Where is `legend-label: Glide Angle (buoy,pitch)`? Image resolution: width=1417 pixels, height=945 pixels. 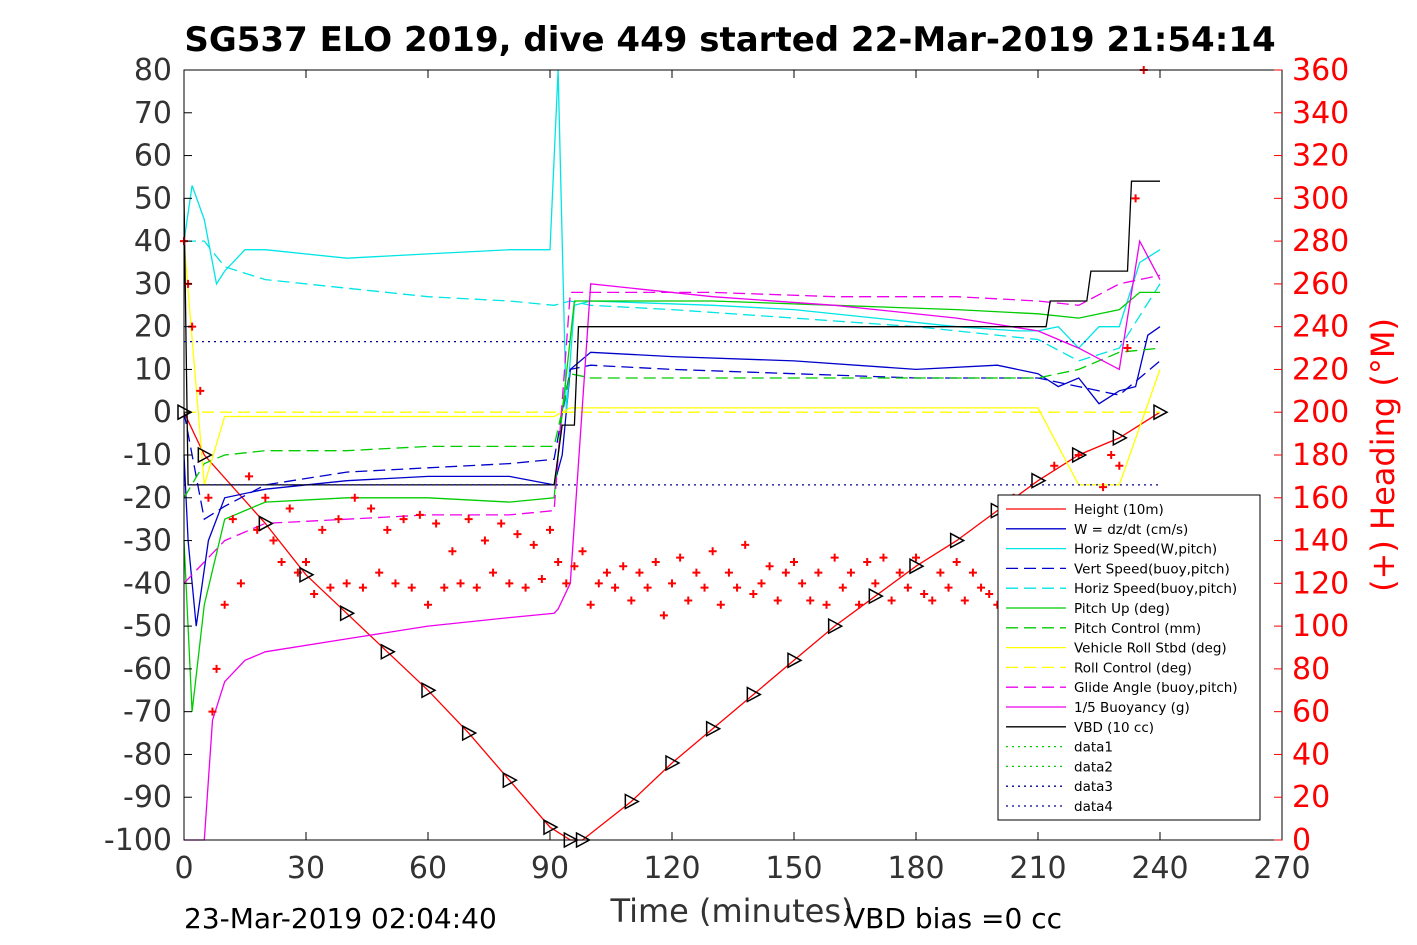
legend-label: Glide Angle (buoy,pitch) is located at coordinates (1156, 688).